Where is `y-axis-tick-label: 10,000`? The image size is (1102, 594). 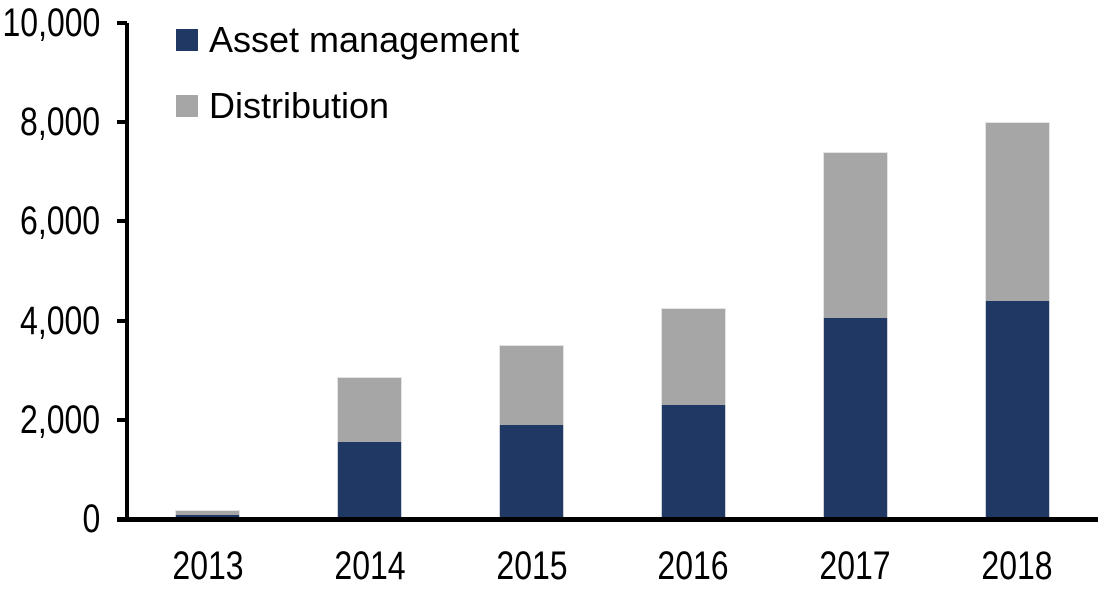 y-axis-tick-label: 10,000 is located at coordinates (51, 23).